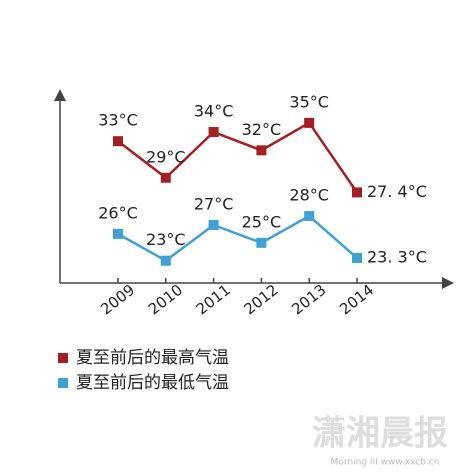  Describe the element at coordinates (380, 434) in the screenshot. I see `watermark-title: 潇湘晨报` at that location.